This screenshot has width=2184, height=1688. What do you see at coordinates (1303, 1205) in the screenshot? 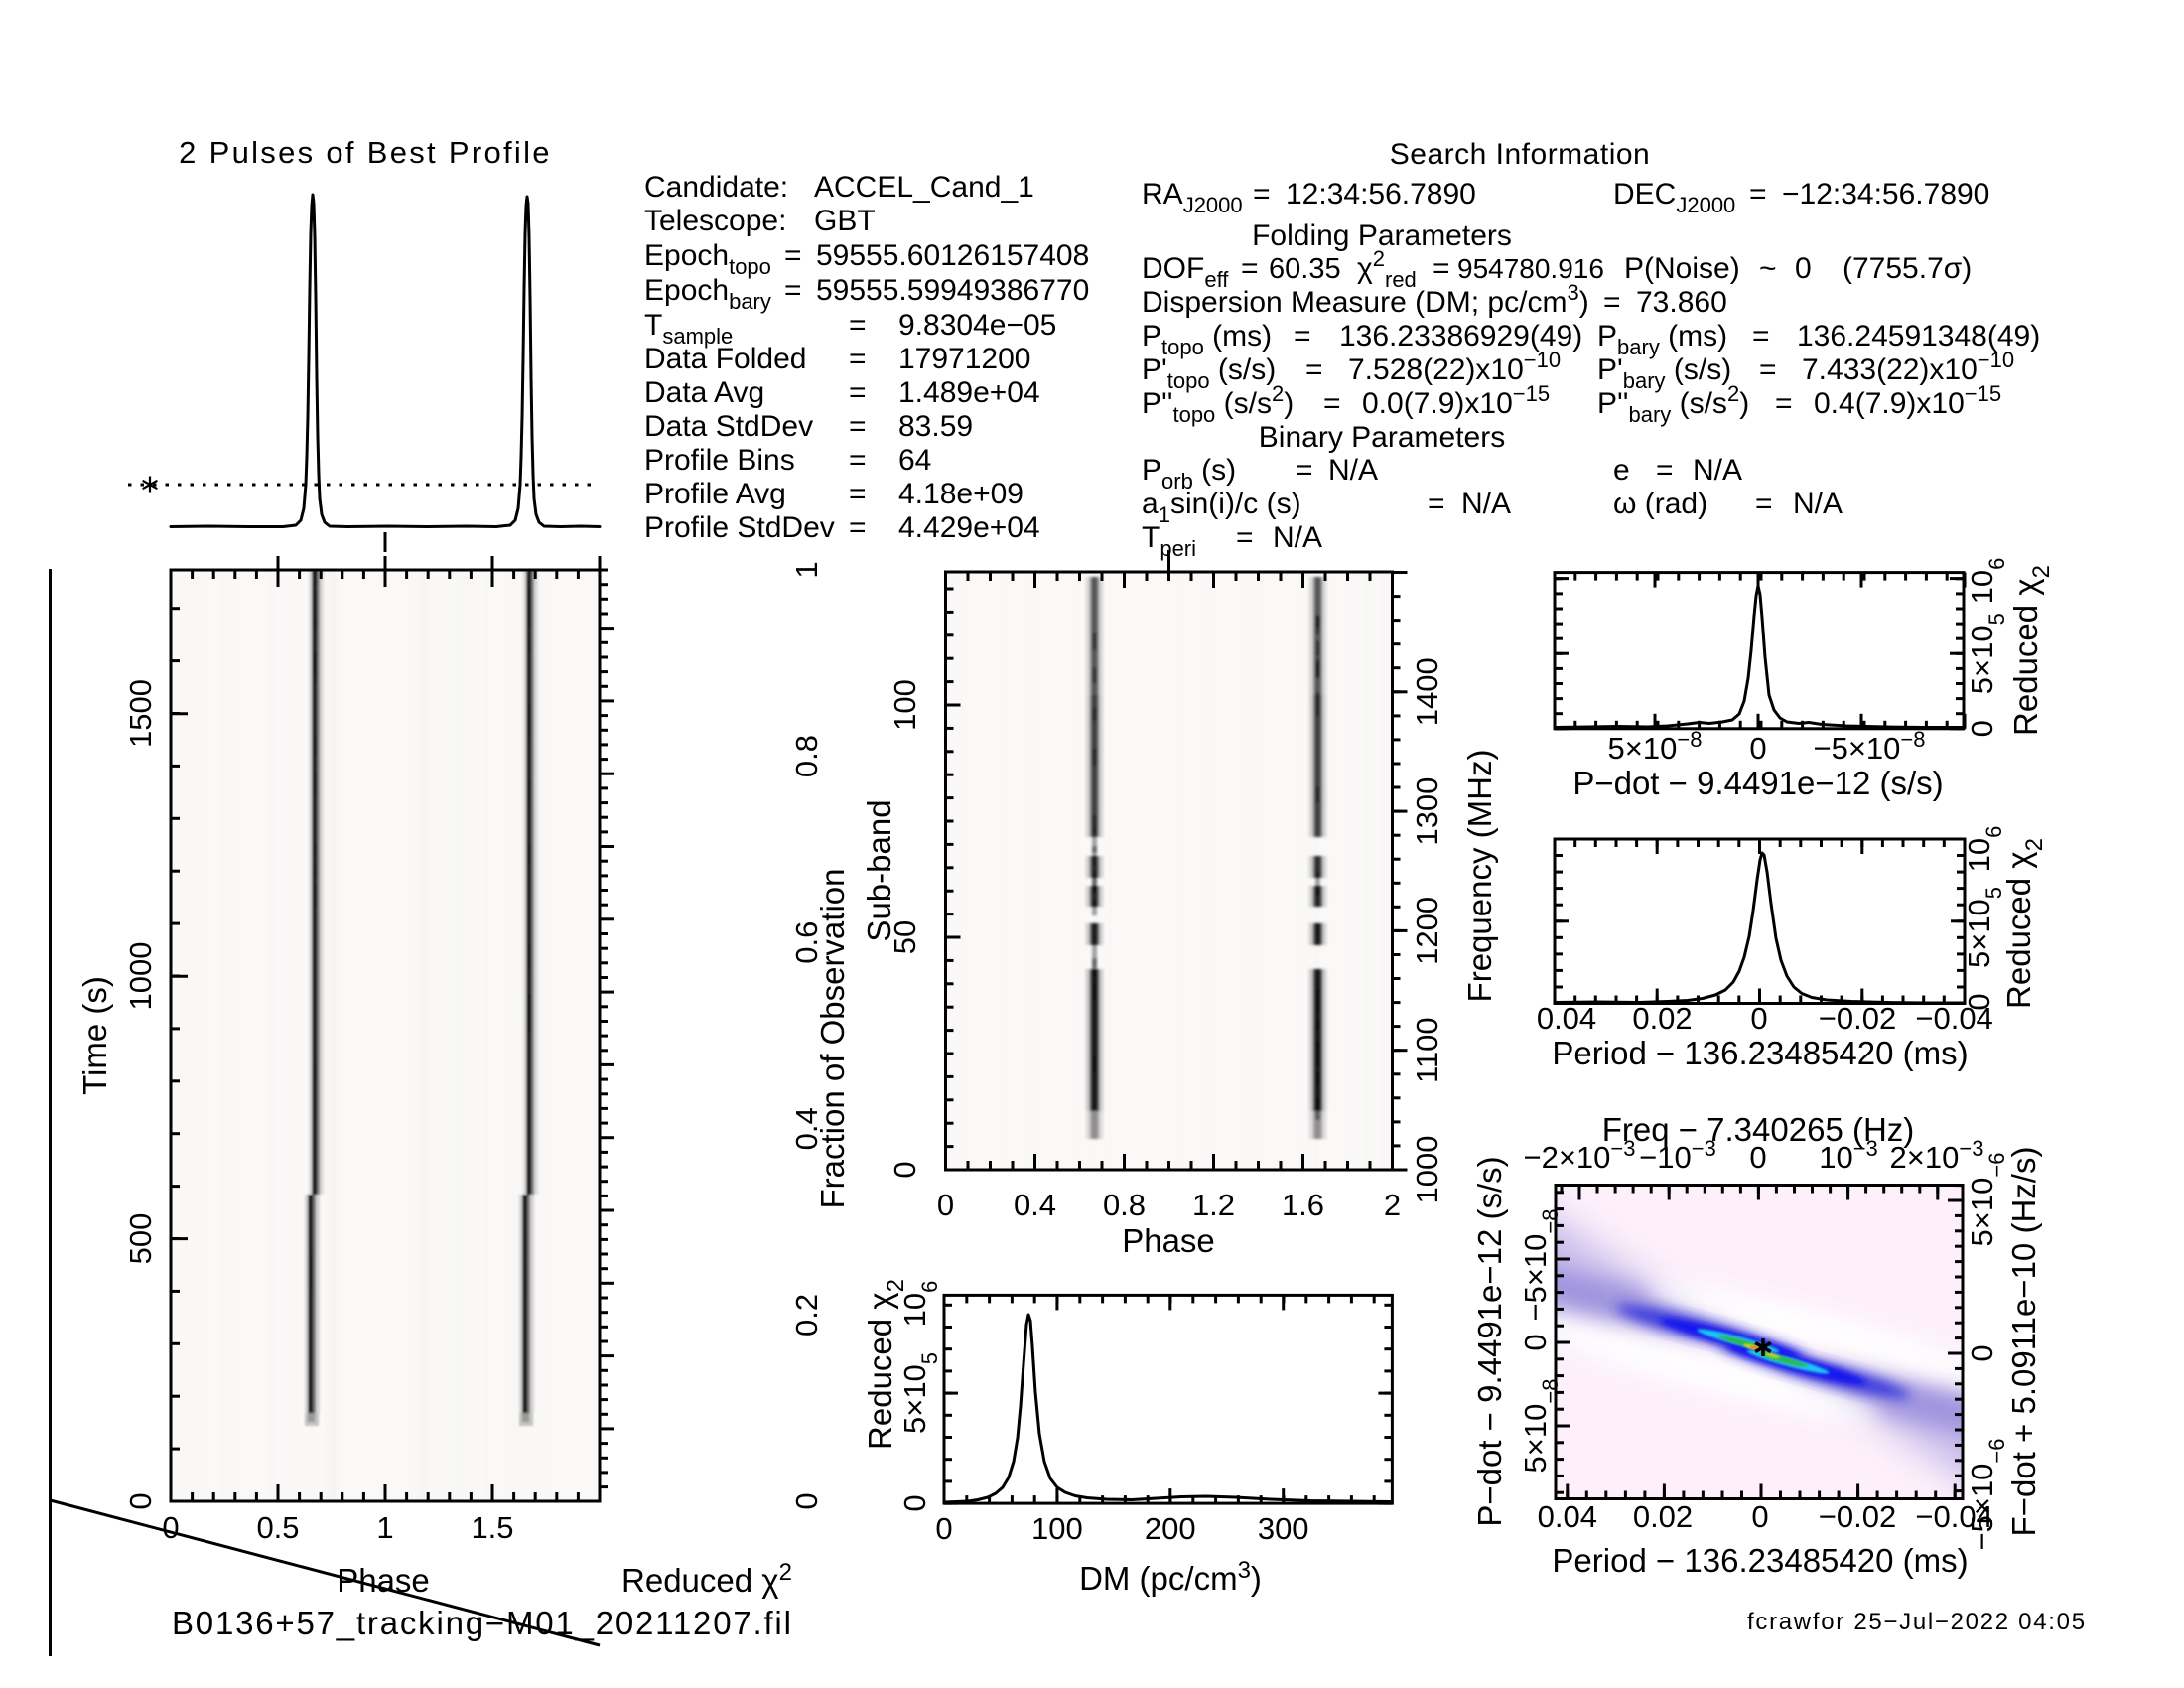
I see `svg-text: 1.6` at bounding box center [1303, 1205].